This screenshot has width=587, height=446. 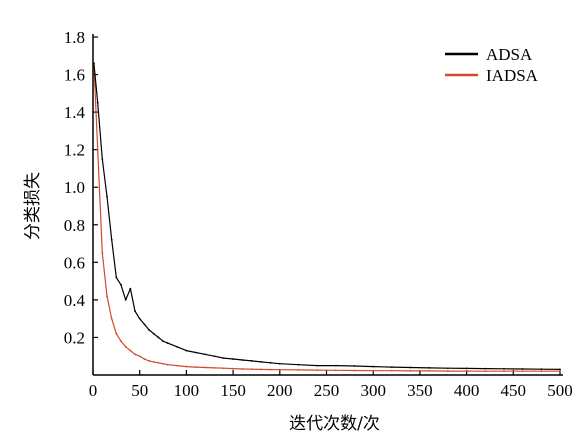 I want to click on y-tick-label: 1.4, so click(x=75, y=112).